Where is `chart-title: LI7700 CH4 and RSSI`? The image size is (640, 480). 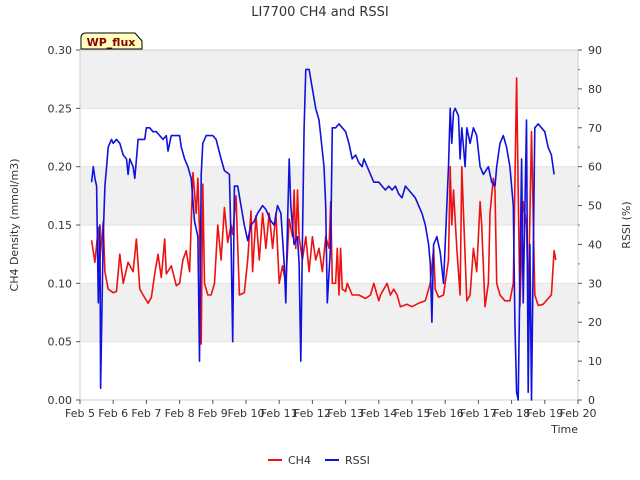 chart-title: LI7700 CH4 and RSSI is located at coordinates (320, 12).